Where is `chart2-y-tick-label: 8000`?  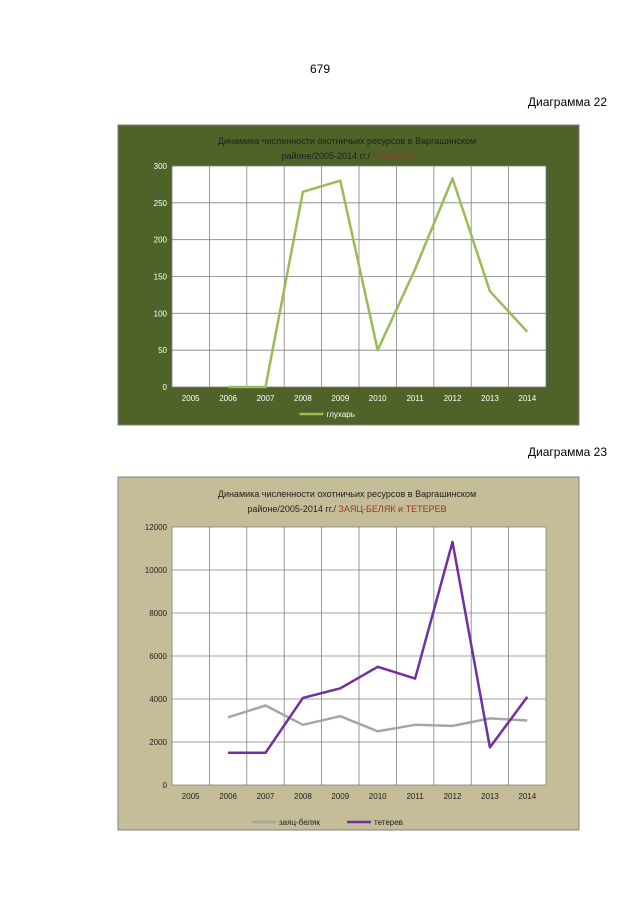 chart2-y-tick-label: 8000 is located at coordinates (158, 613).